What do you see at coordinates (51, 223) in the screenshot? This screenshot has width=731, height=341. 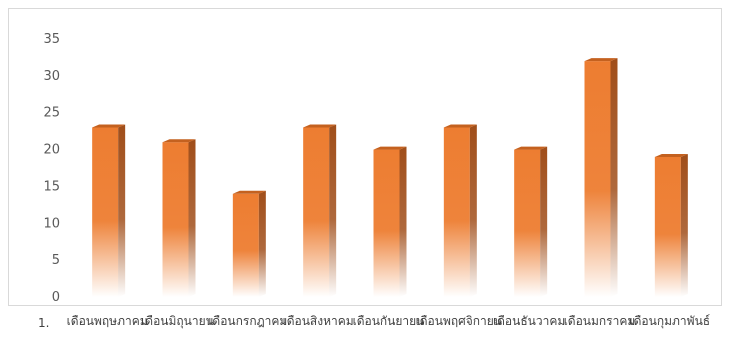 I see `y-tick-label: 10` at bounding box center [51, 223].